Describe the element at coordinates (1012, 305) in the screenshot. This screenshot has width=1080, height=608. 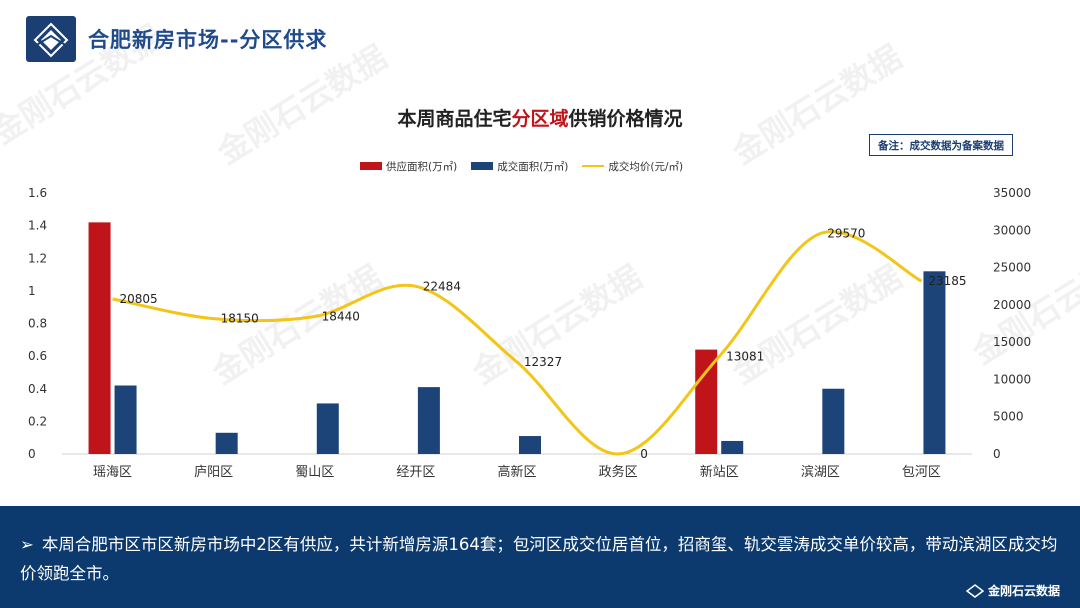
I see `y-right-tick-label: 20000` at that location.